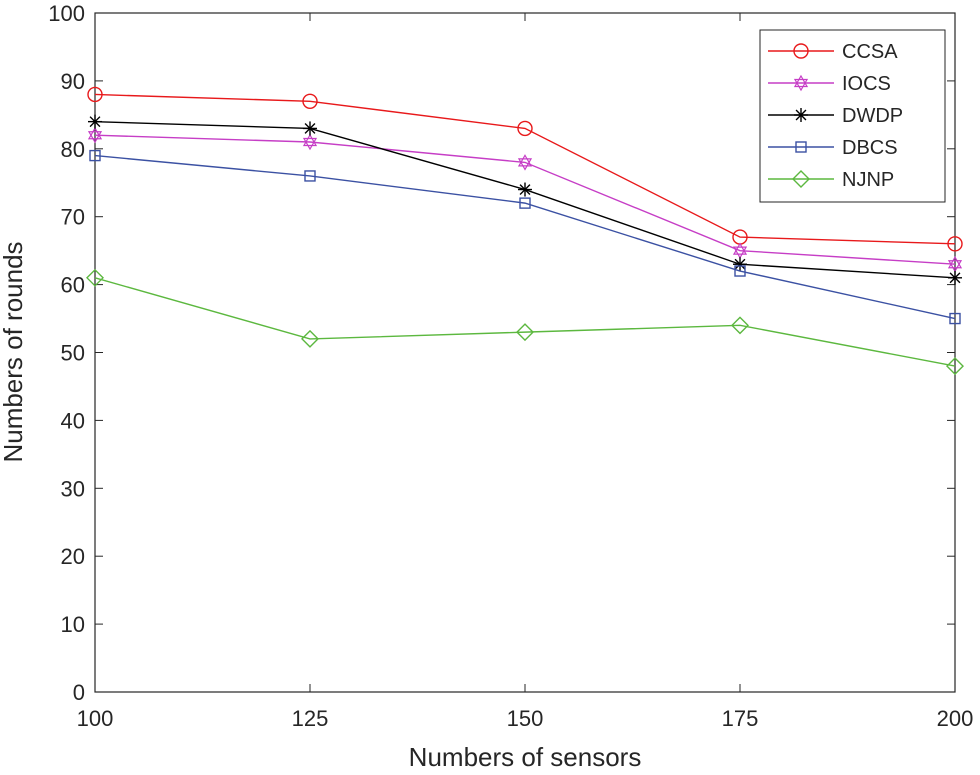 This screenshot has width=980, height=775. What do you see at coordinates (870, 148) in the screenshot?
I see `legend-label-dbcs: DBCS` at bounding box center [870, 148].